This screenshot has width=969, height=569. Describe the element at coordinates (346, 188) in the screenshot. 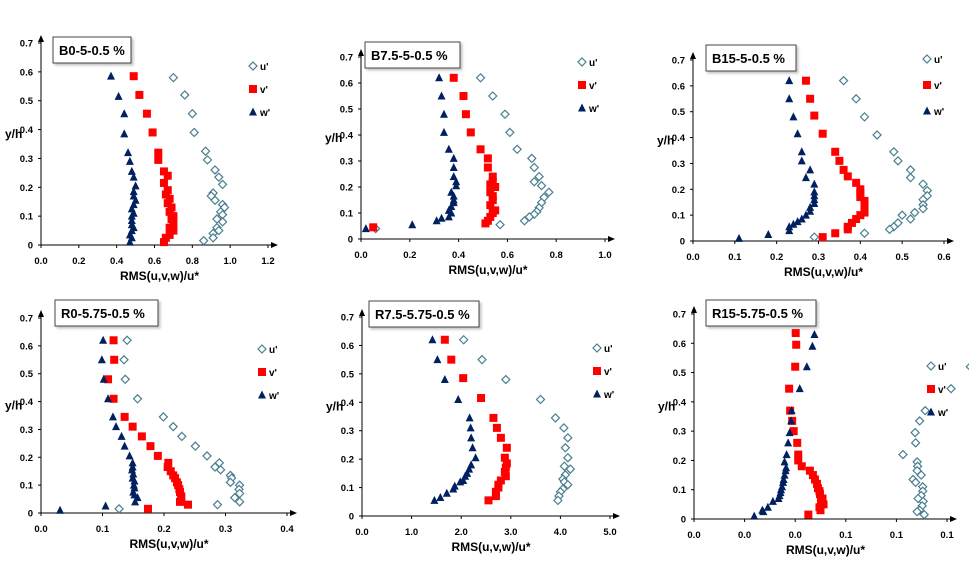

I see `y-tick-label: 0.2` at that location.